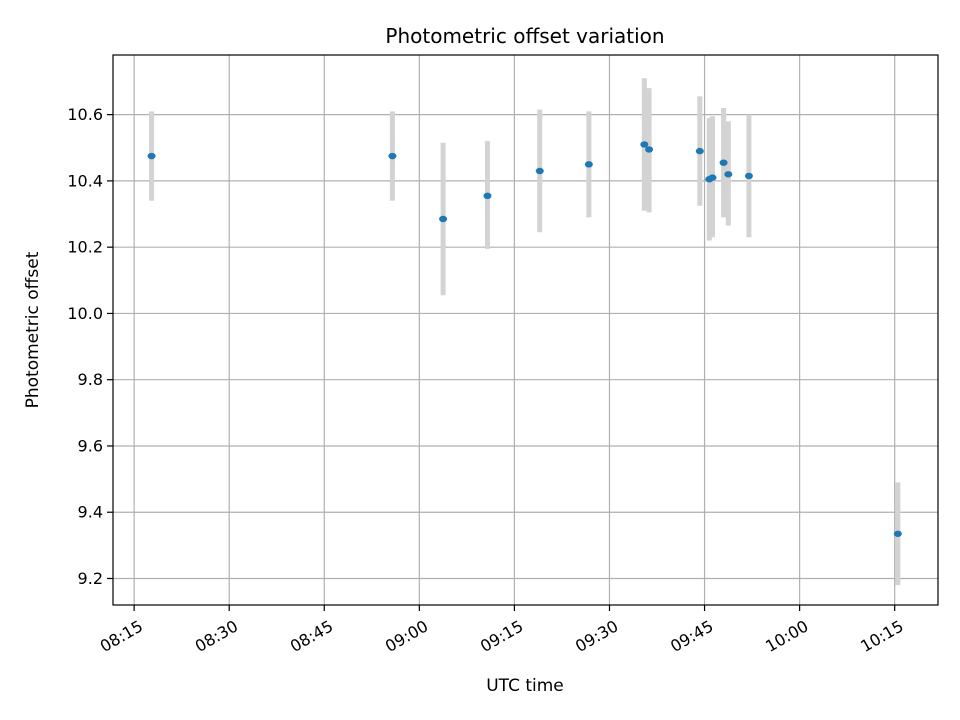  I want to click on x-axis-title: UTC time, so click(525, 686).